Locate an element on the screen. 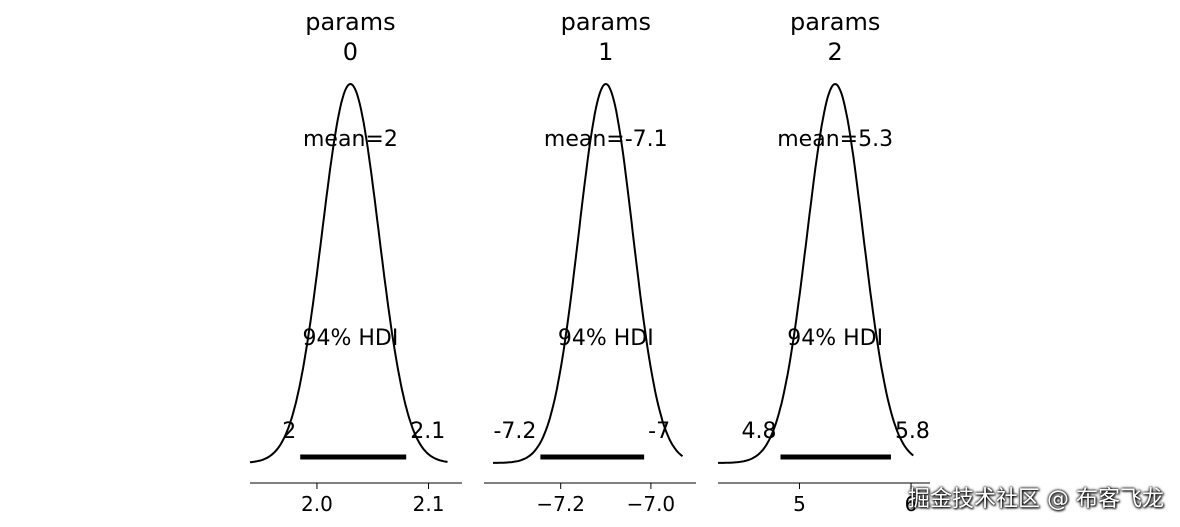  mean-label: mean=5.3 is located at coordinates (835, 139).